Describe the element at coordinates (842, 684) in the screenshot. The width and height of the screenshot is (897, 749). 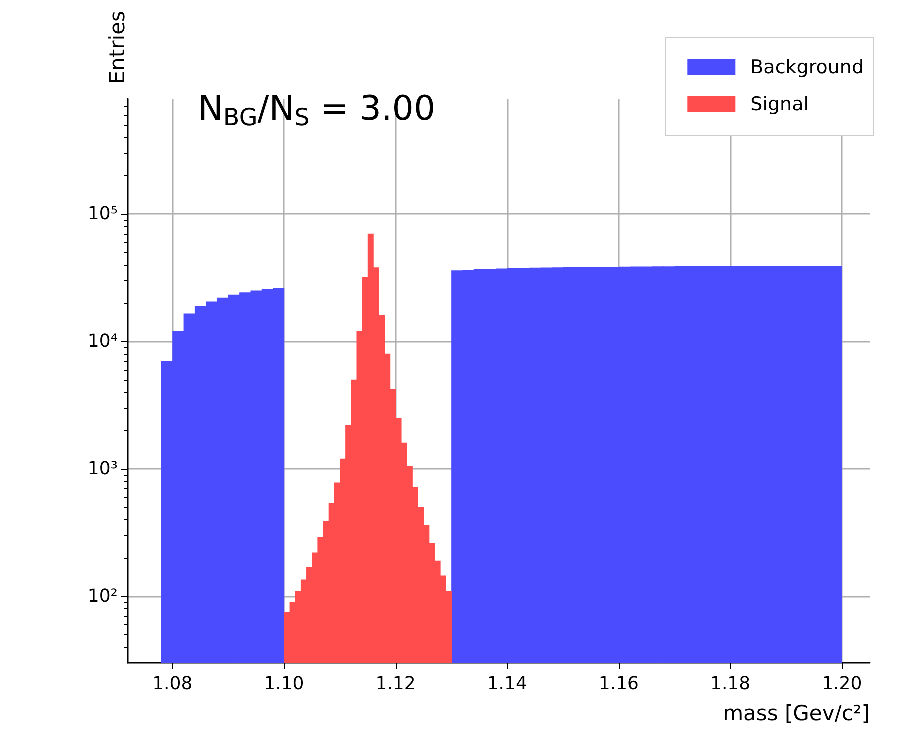
I see `x-tick-label: 1.20` at that location.